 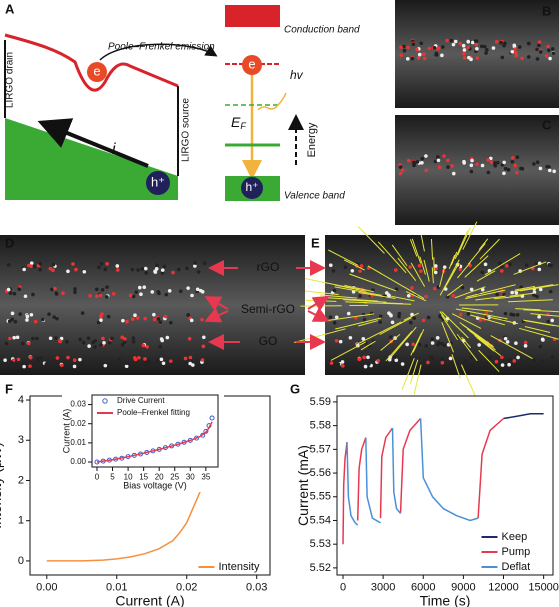 I want to click on current-arrow, so click(x=93, y=143).